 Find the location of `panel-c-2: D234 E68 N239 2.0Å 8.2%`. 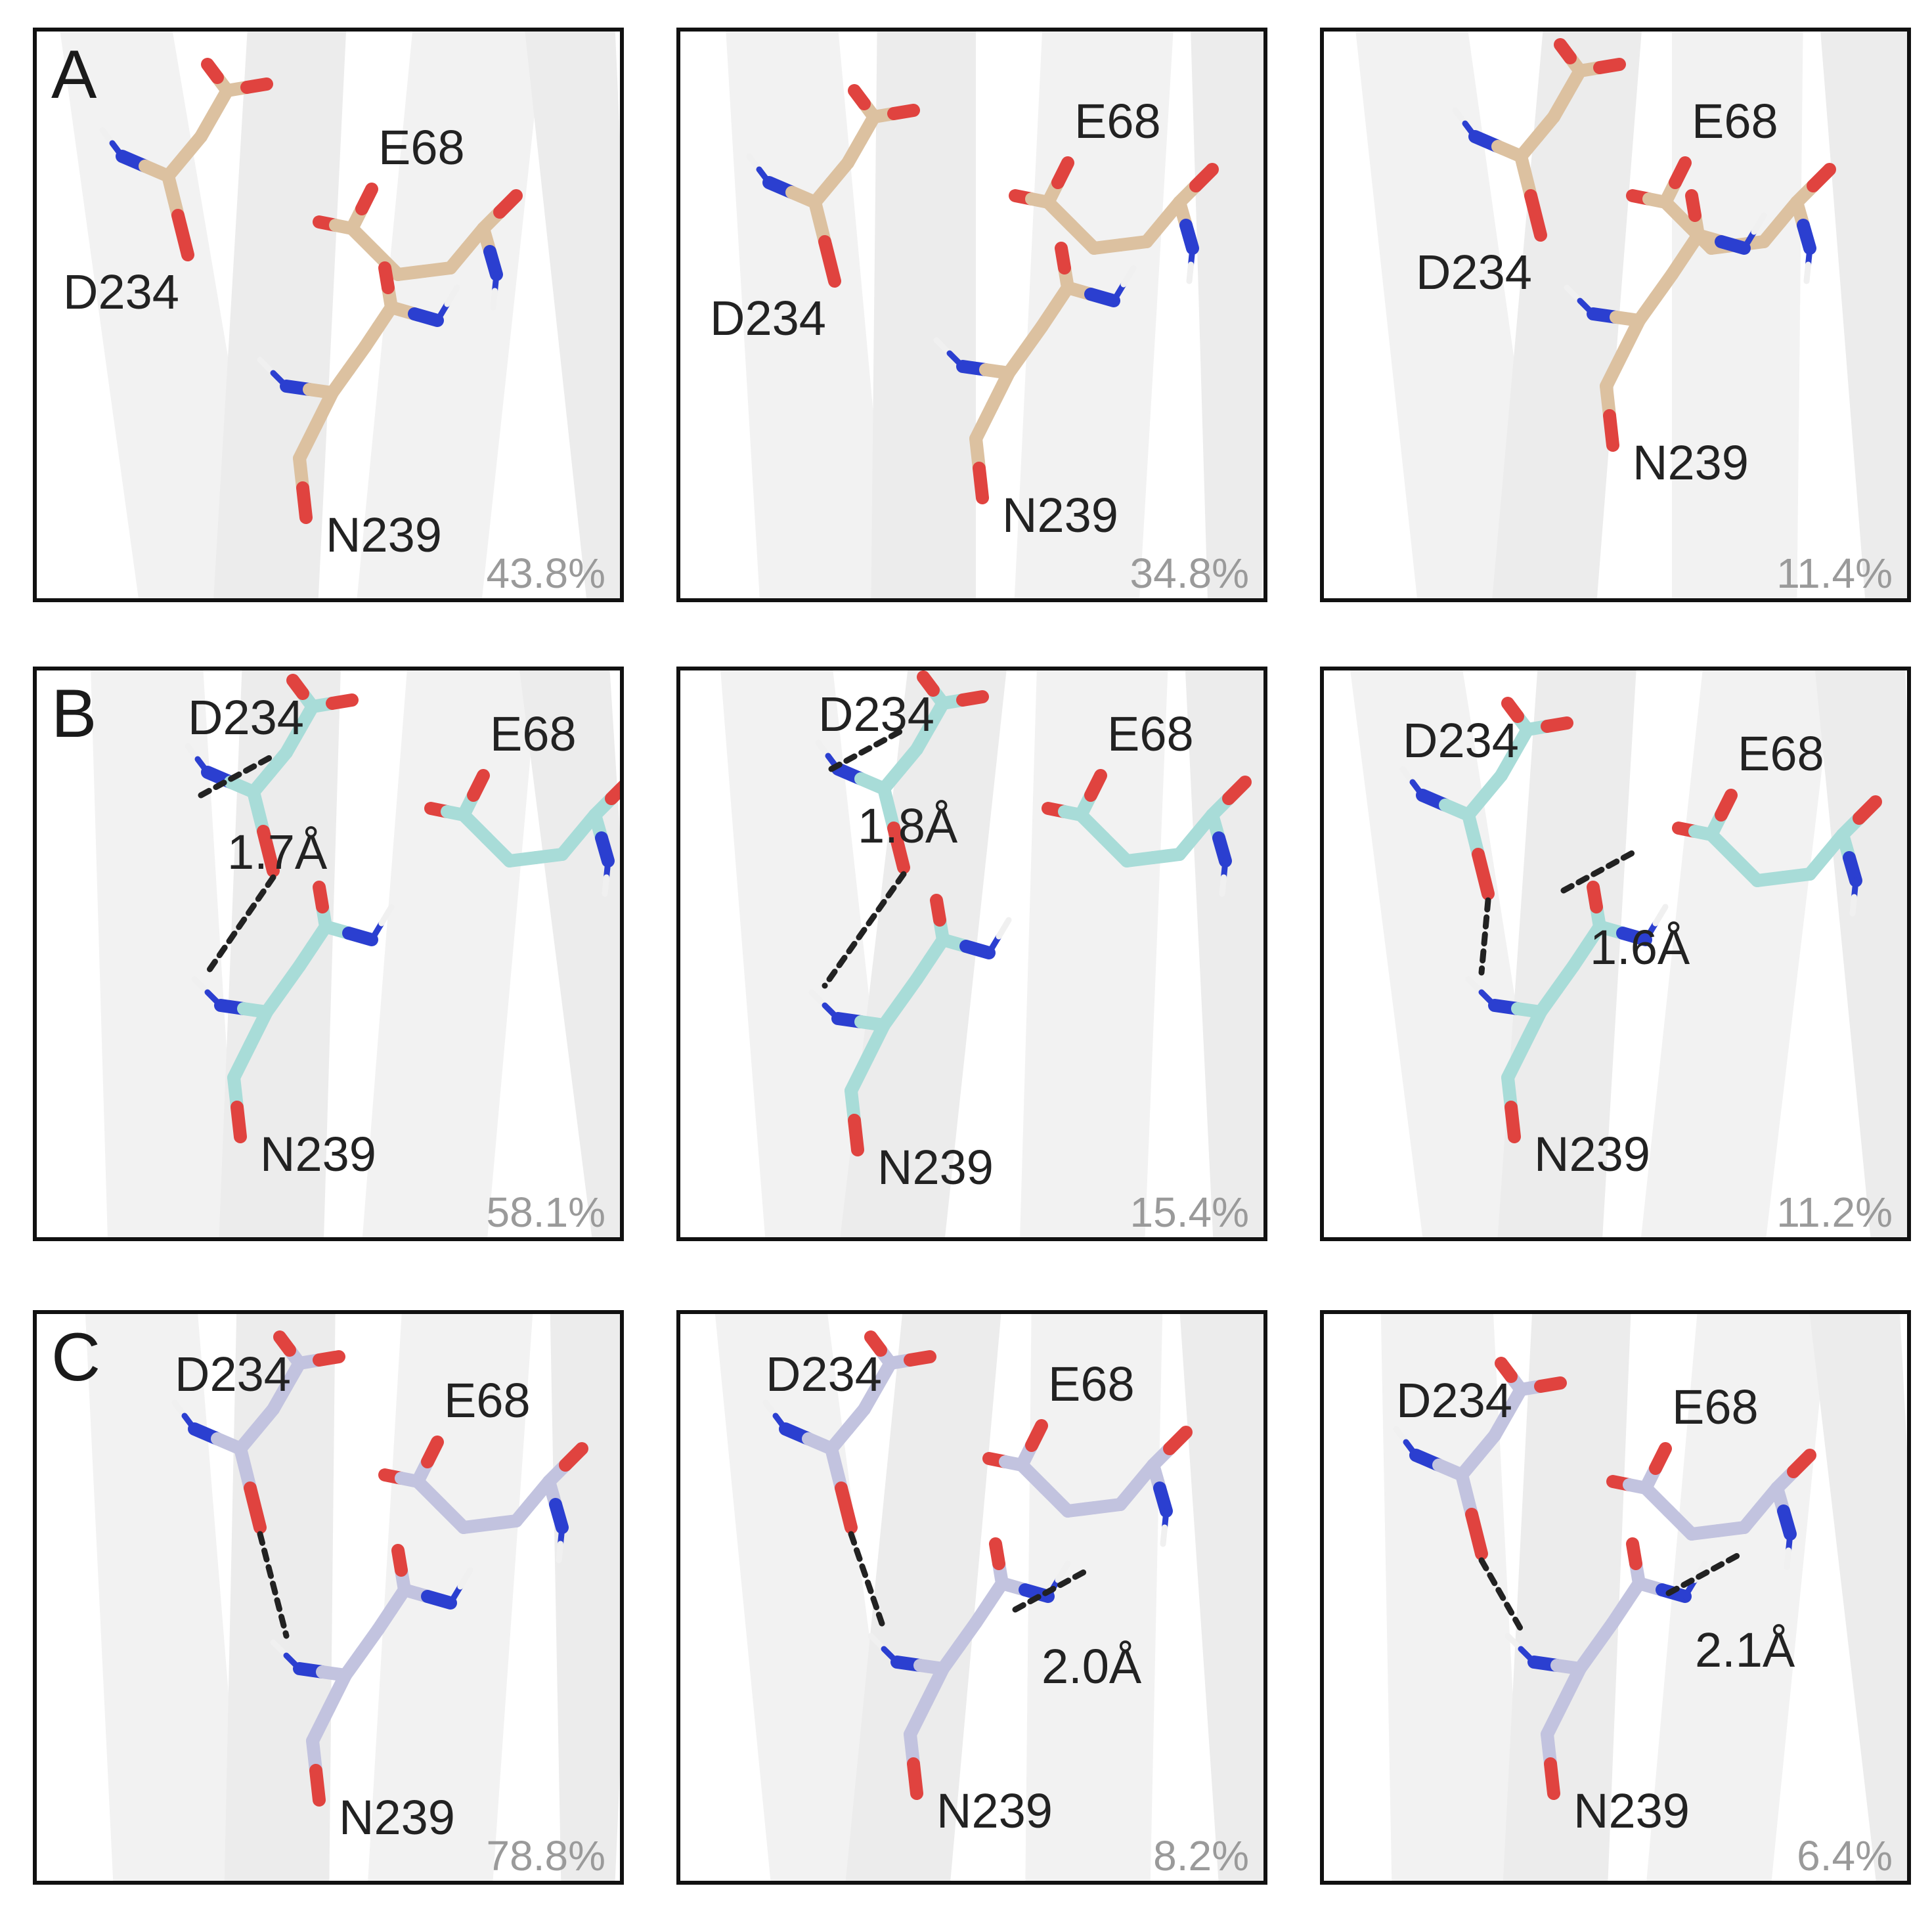

panel-c-2: D234 E68 N239 2.0Å 8.2% is located at coordinates (971, 1597).